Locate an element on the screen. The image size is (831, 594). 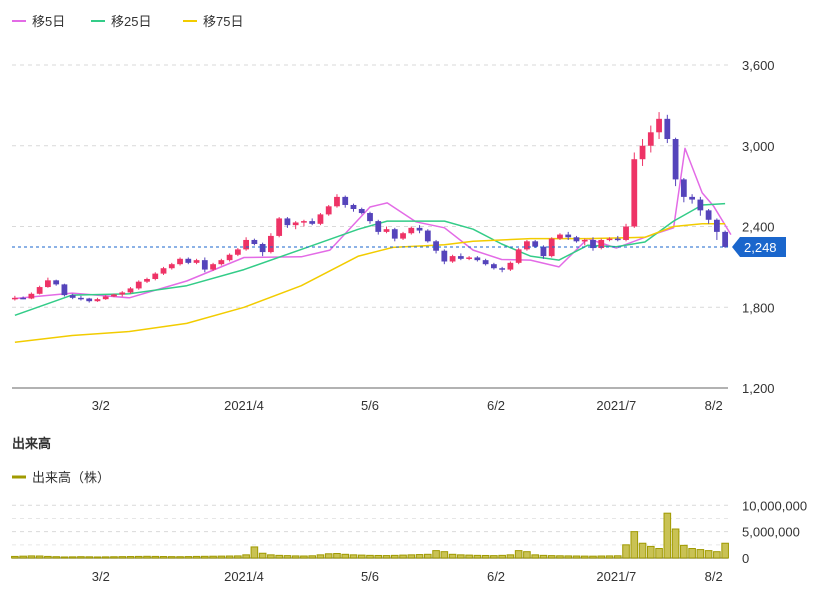
price-axis: 3,600 3,000 2,400 1,800 1,200 is located at coordinates (758, 227).